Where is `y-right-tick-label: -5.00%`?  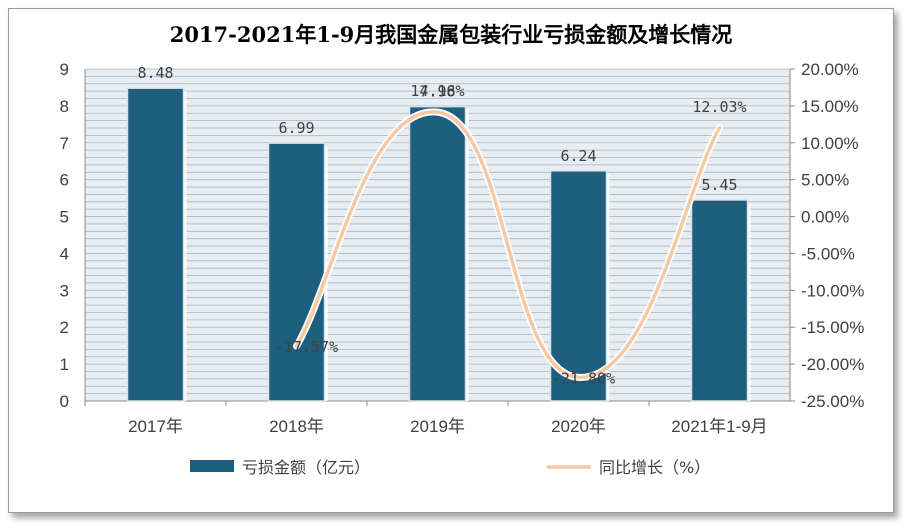 y-right-tick-label: -5.00% is located at coordinates (828, 253).